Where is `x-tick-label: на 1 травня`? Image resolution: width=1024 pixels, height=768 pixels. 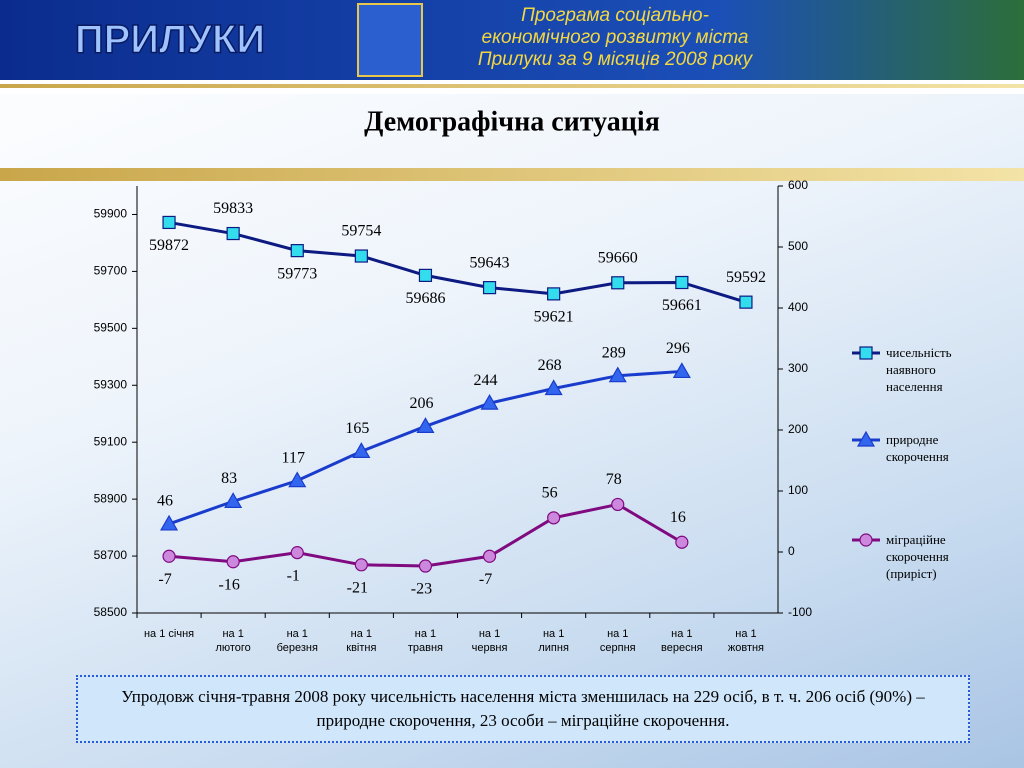 x-tick-label: на 1 травня is located at coordinates (425, 641).